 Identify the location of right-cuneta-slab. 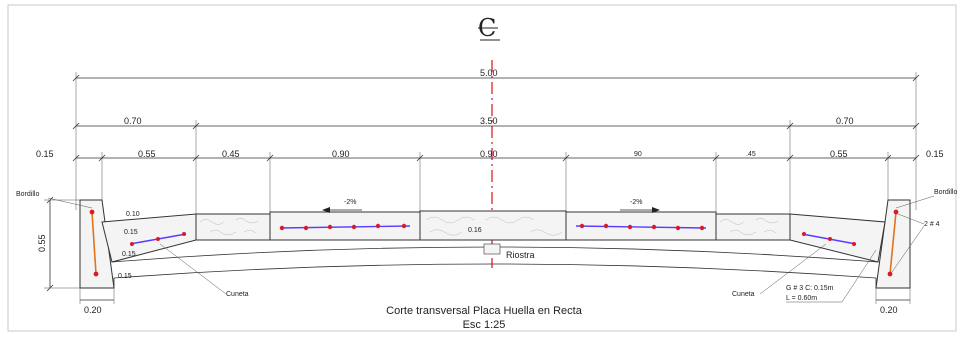
(837, 238).